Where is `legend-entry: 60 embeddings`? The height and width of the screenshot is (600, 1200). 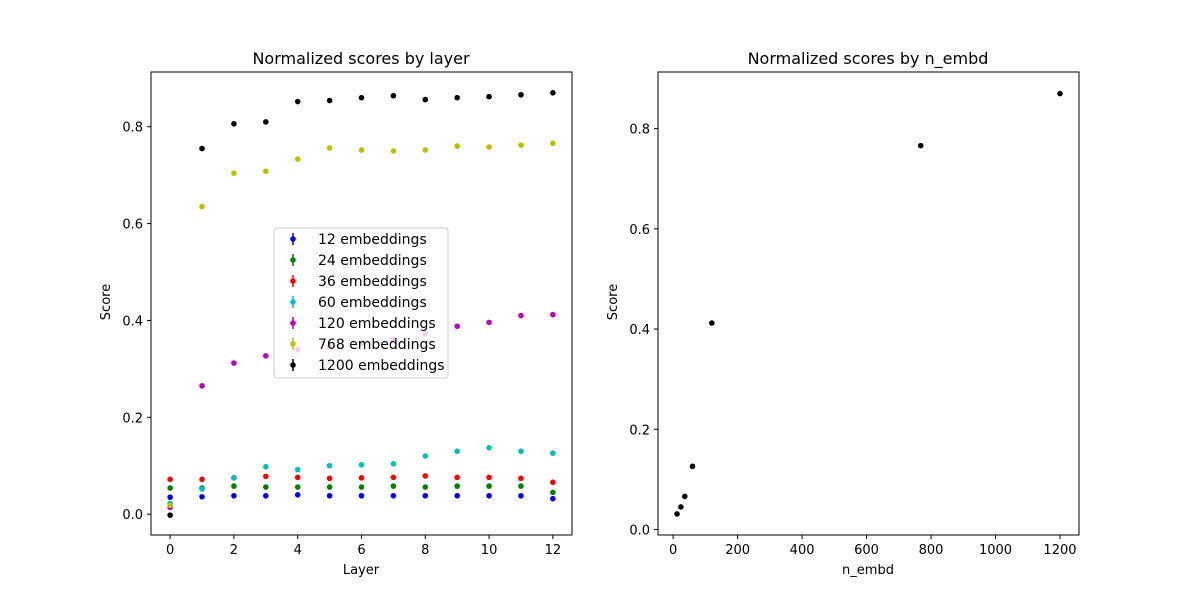 legend-entry: 60 embeddings is located at coordinates (358, 303).